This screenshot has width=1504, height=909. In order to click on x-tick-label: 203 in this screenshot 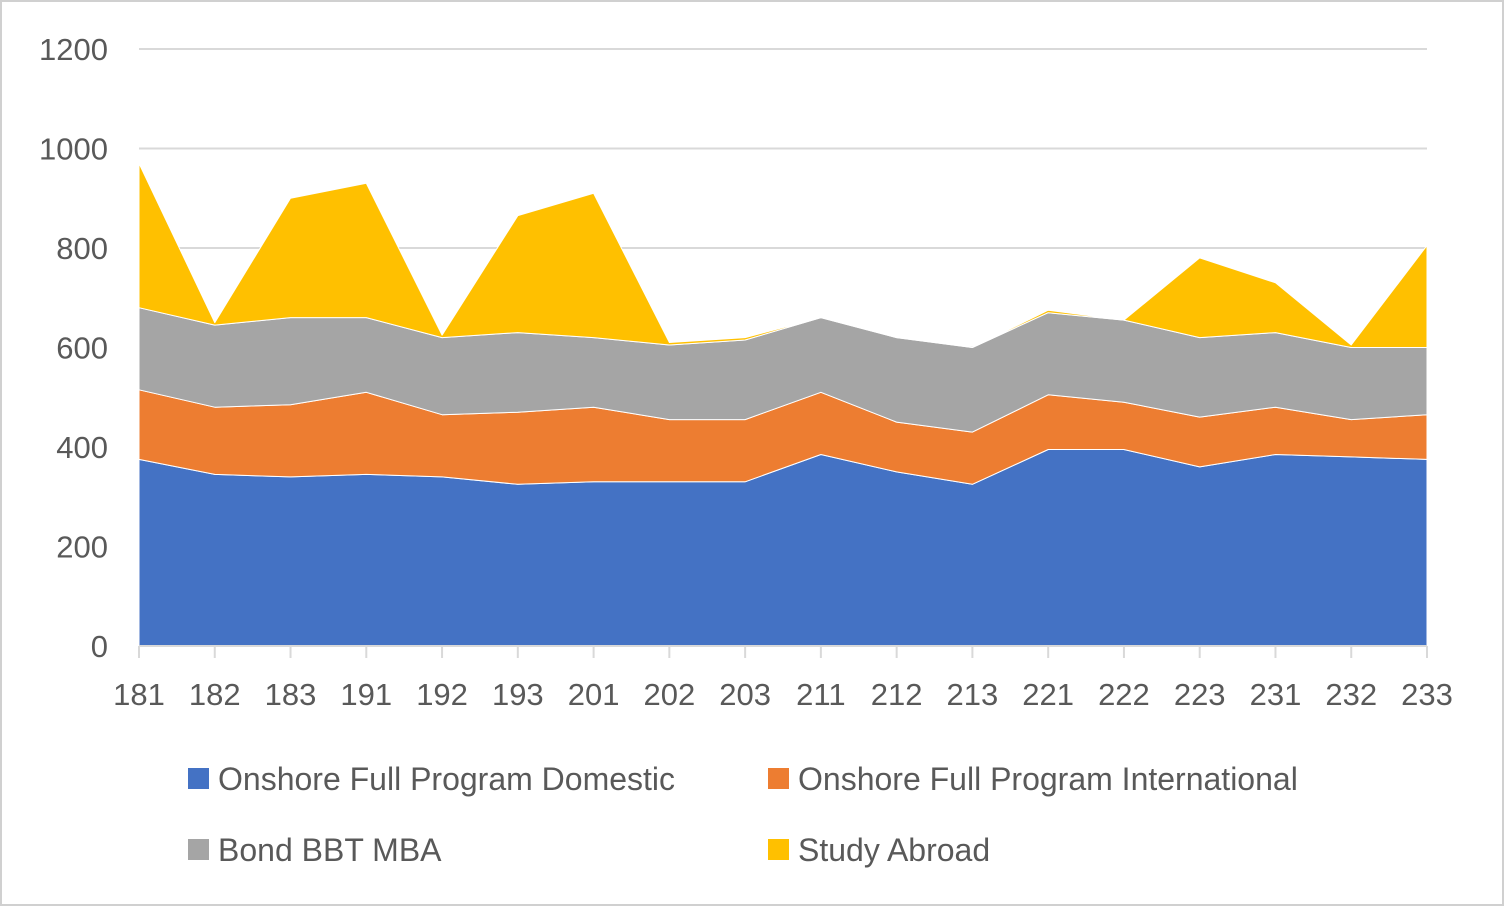, I will do `click(745, 694)`.